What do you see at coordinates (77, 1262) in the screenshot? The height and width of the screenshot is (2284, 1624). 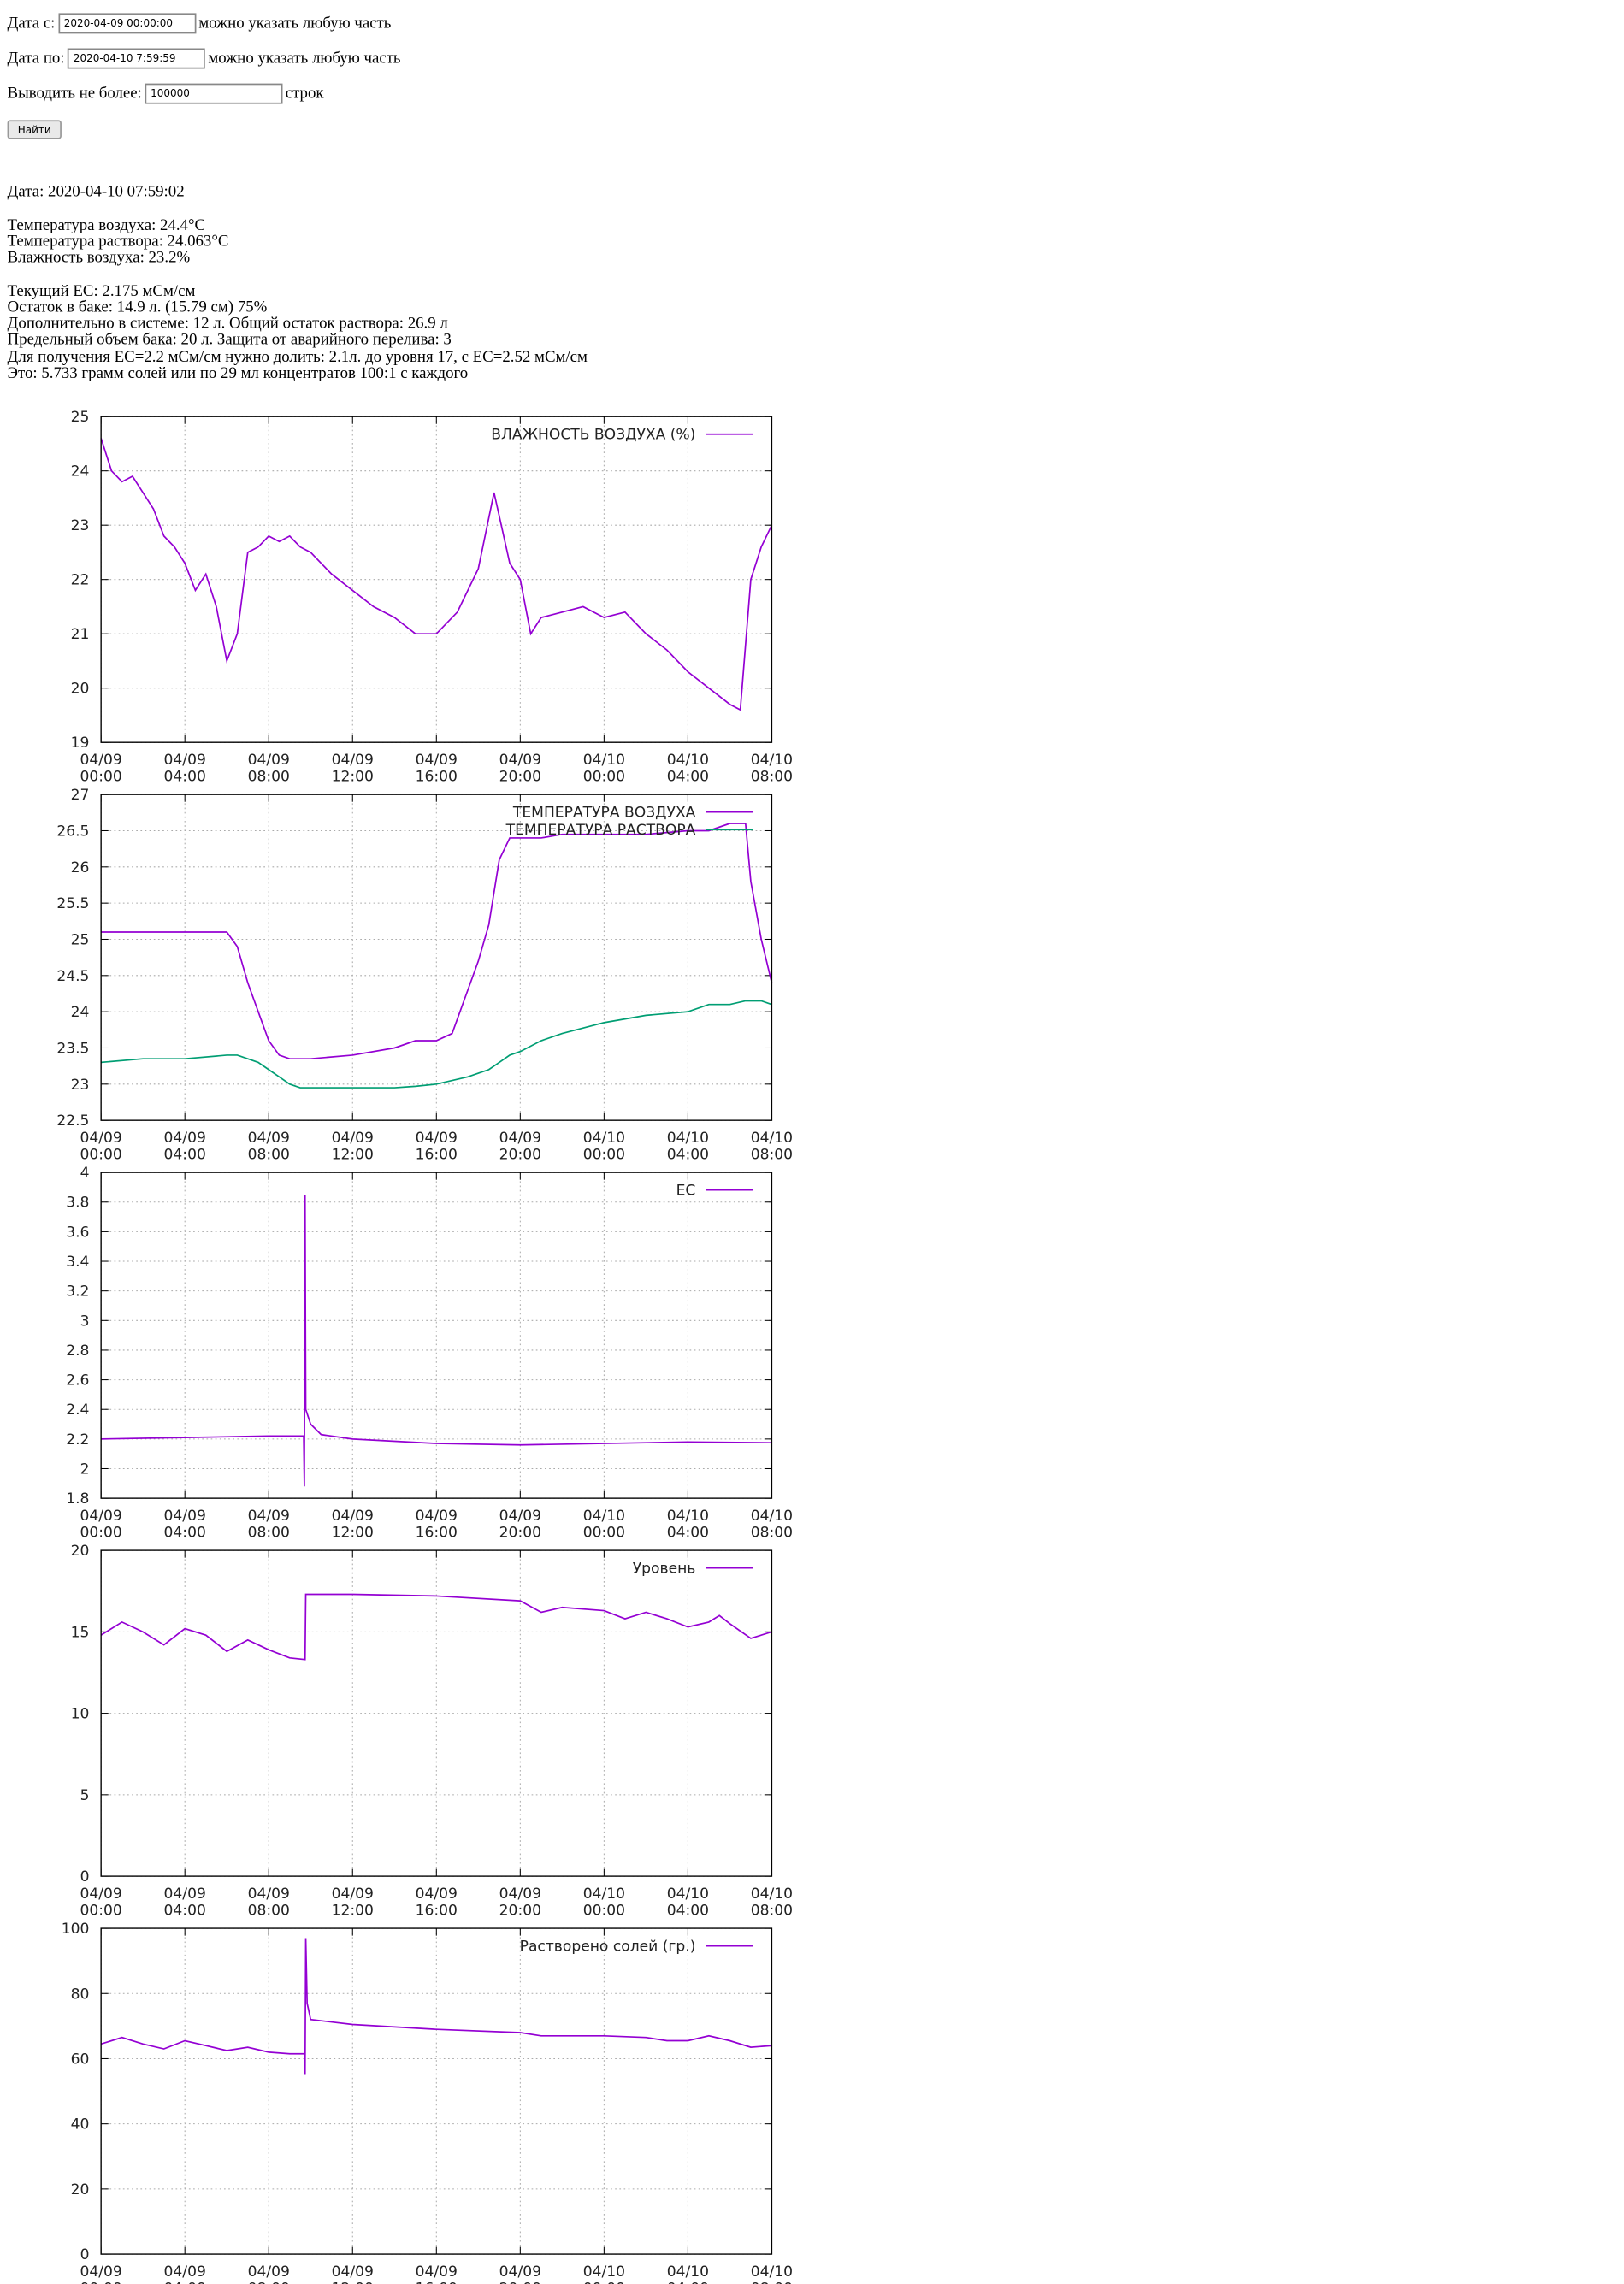 I see `y-tick-label: 3.4` at bounding box center [77, 1262].